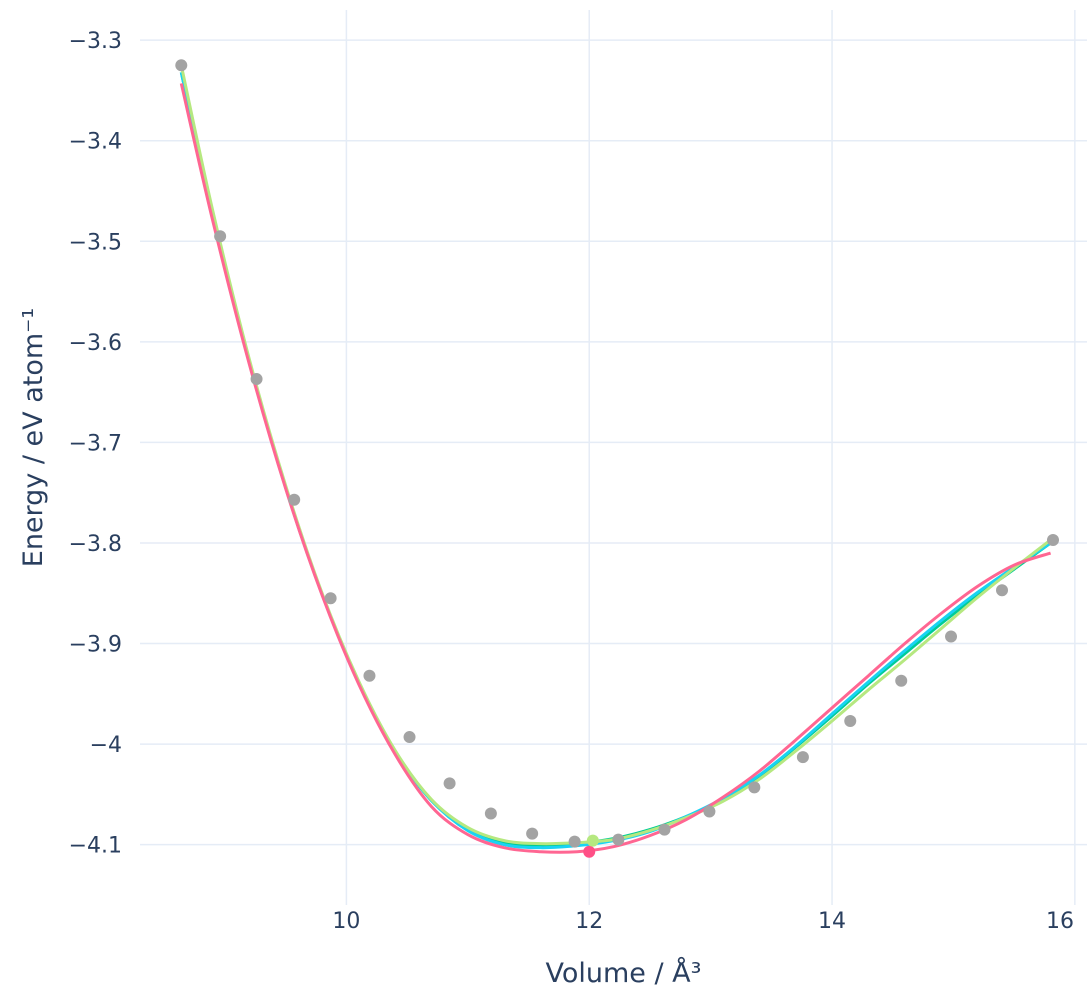  I want to click on y-tick-label: −3.4, so click(95, 142).